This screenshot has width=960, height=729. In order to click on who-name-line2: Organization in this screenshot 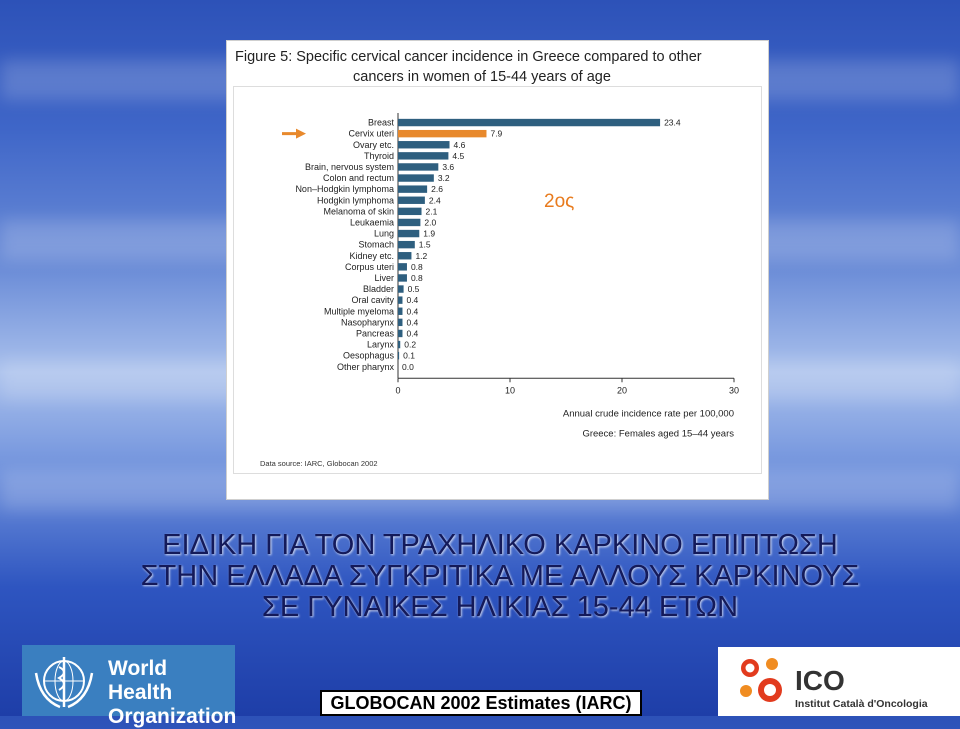, I will do `click(172, 716)`.